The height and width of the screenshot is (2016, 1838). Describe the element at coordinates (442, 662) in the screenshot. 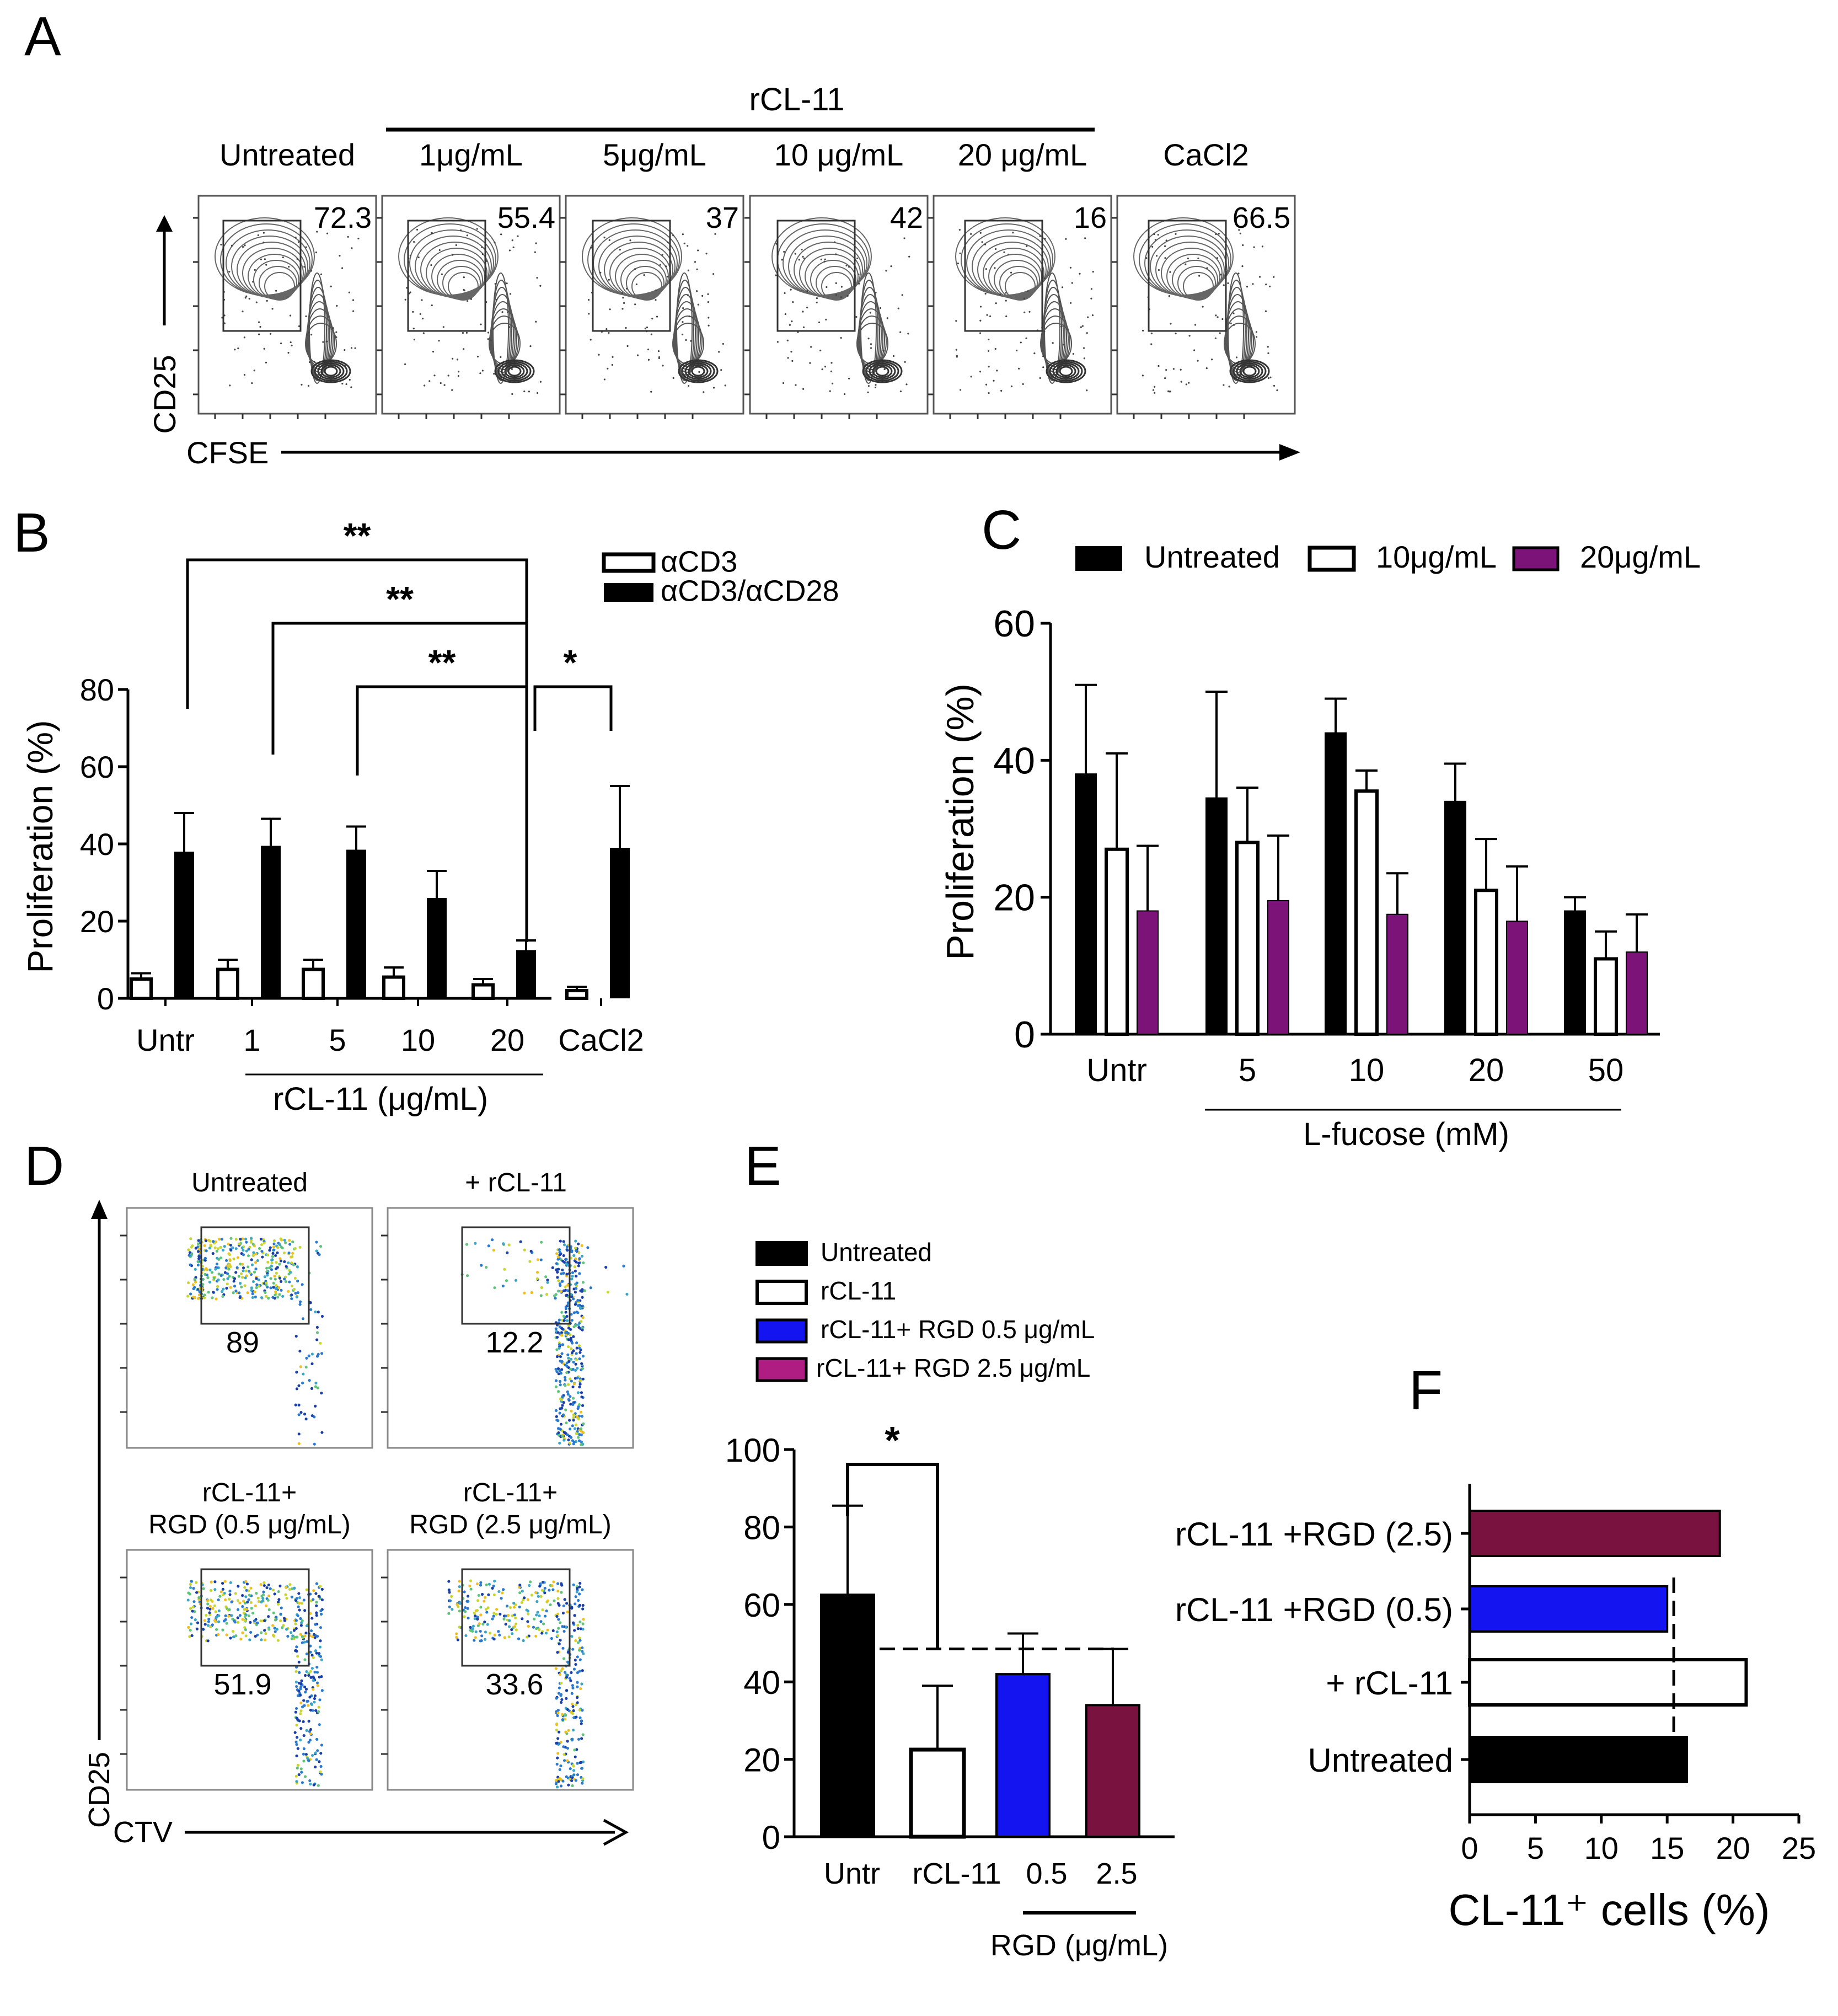

I see `significance-label: **` at that location.